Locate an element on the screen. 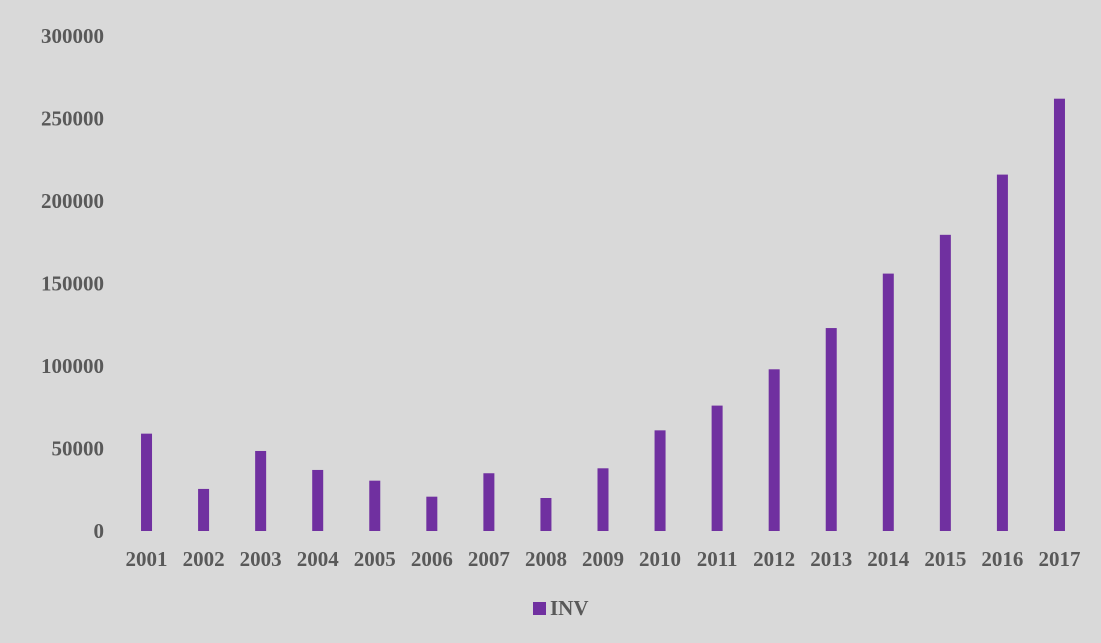  x-tick-label: 2017 is located at coordinates (1059, 559).